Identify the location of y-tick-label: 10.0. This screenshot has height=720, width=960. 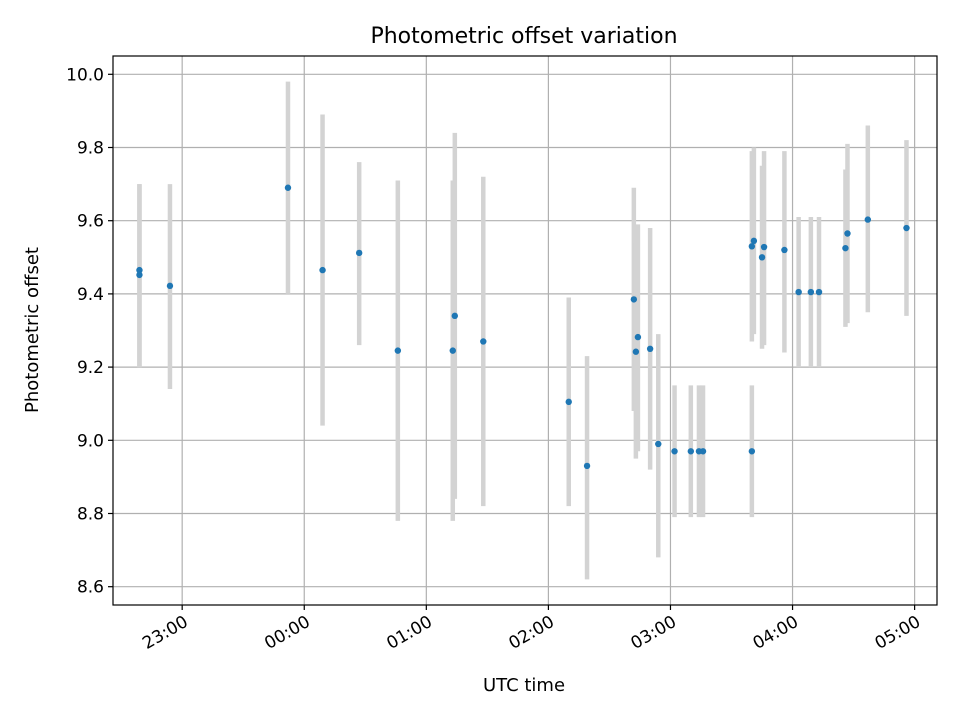
(85, 75).